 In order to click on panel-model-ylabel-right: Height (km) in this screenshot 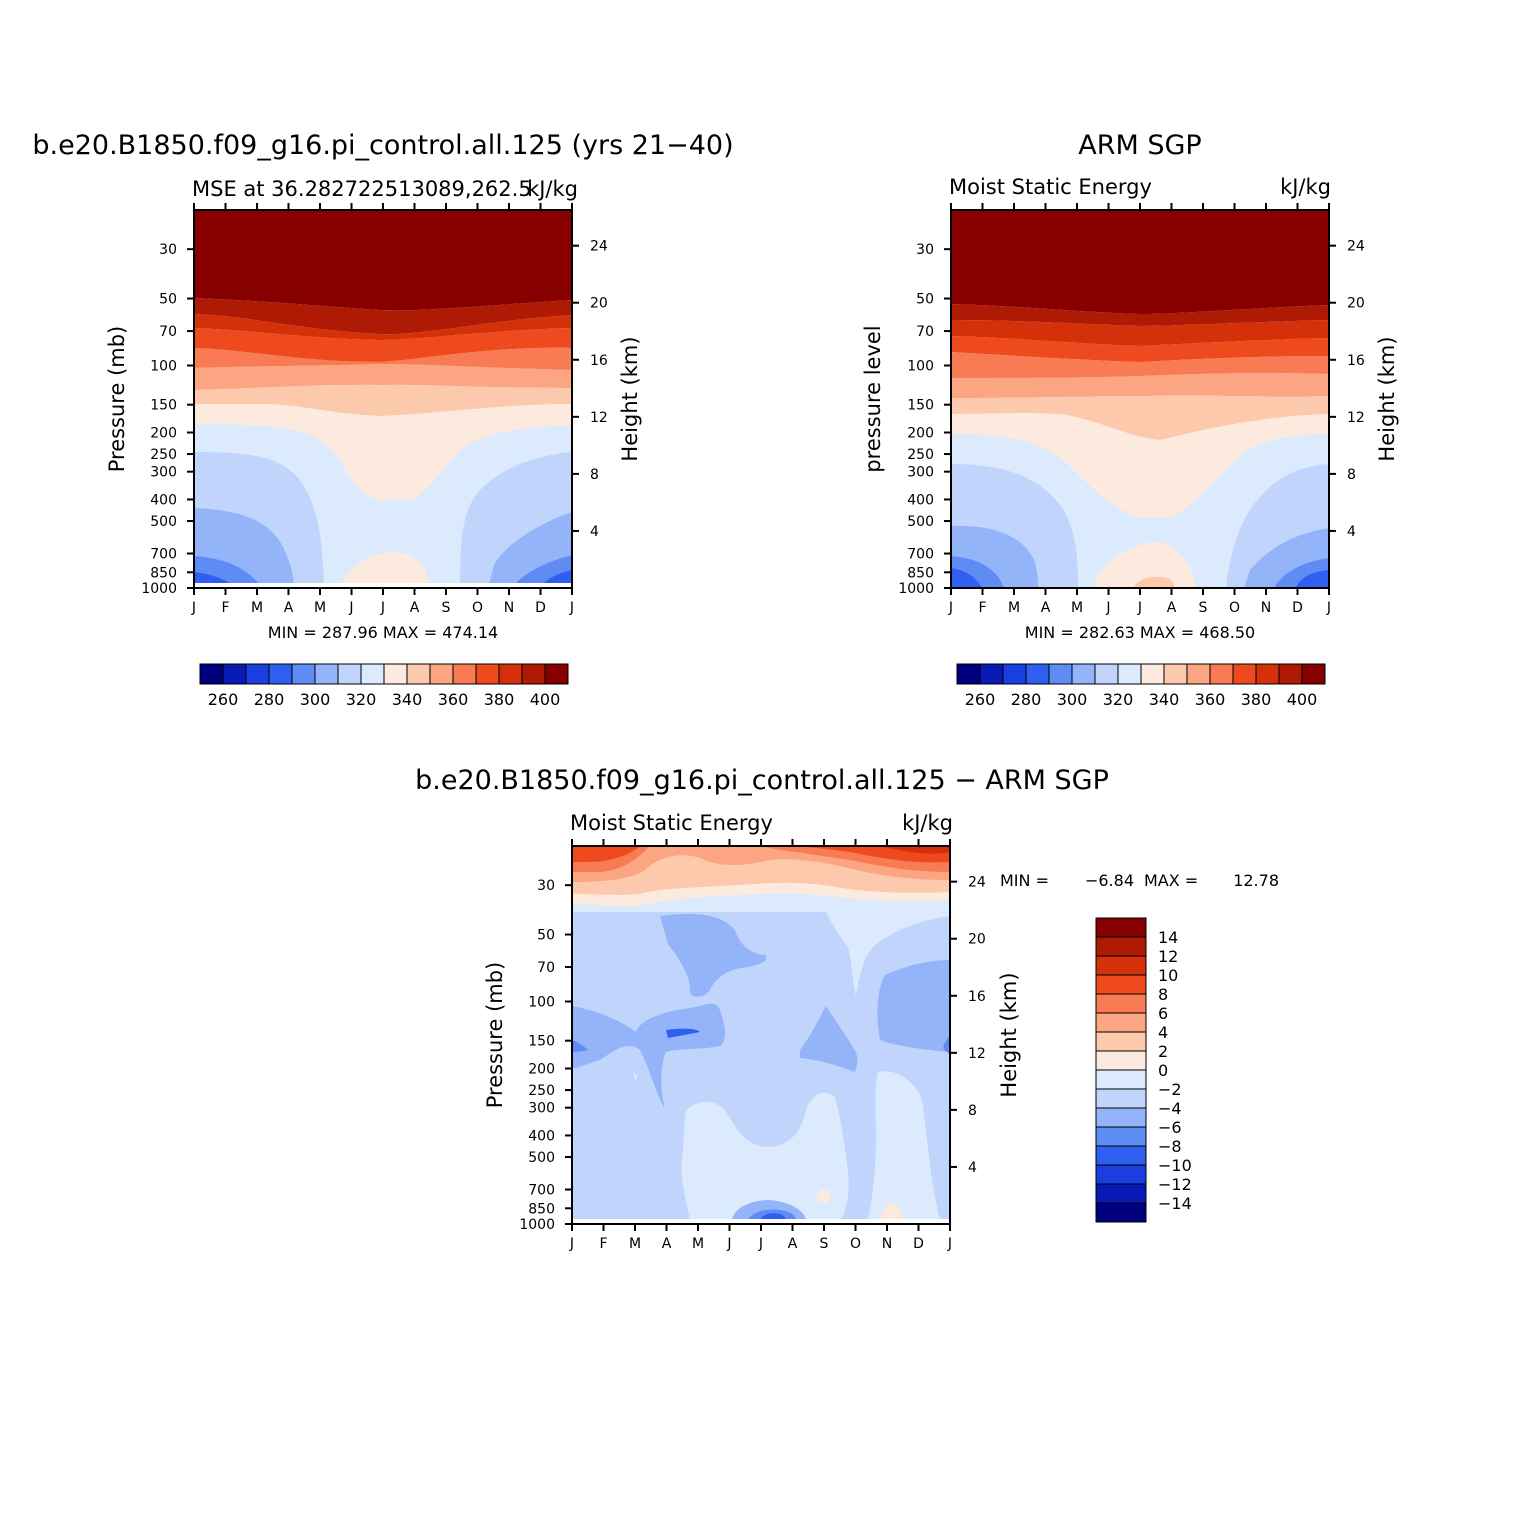, I will do `click(630, 398)`.